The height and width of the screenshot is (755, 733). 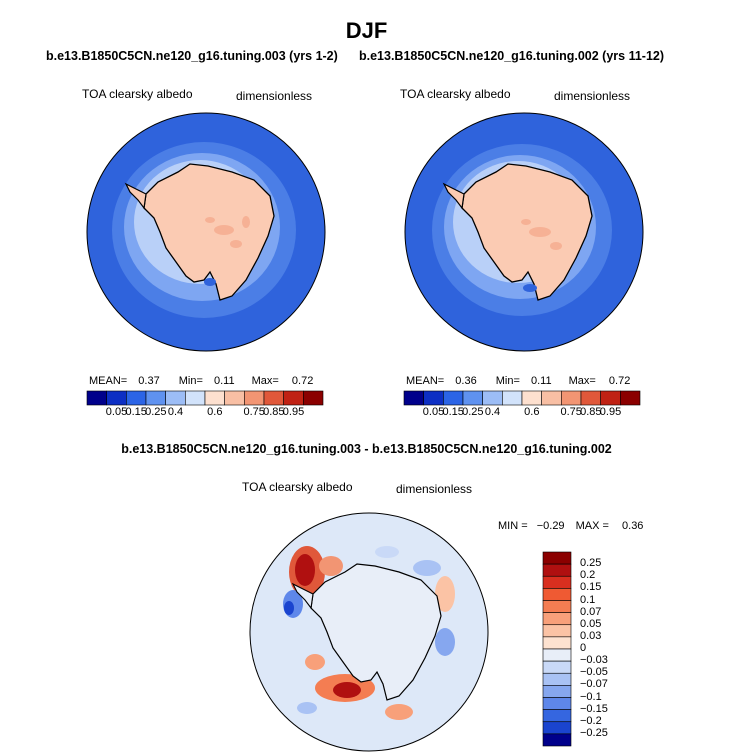 I want to click on panel-right-stats: MEAN= 0.36 Min= 0.11 Max= 0.72, so click(x=518, y=381).